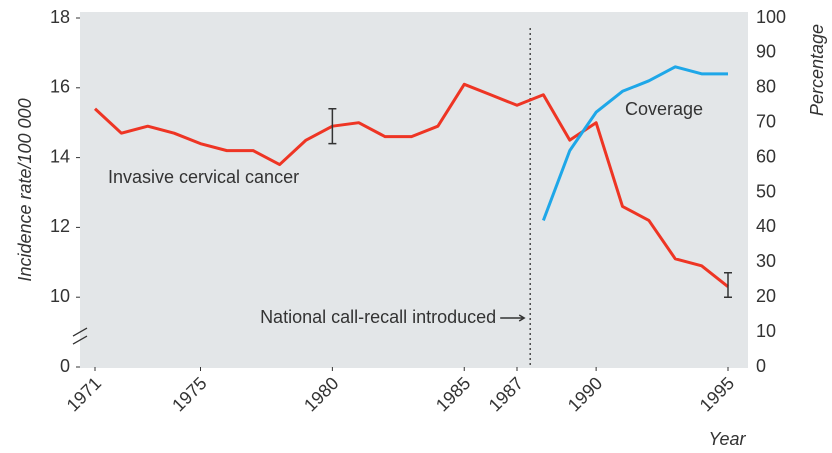 This screenshot has height=453, width=832. What do you see at coordinates (321, 394) in the screenshot?
I see `x-tick-label: 1980` at bounding box center [321, 394].